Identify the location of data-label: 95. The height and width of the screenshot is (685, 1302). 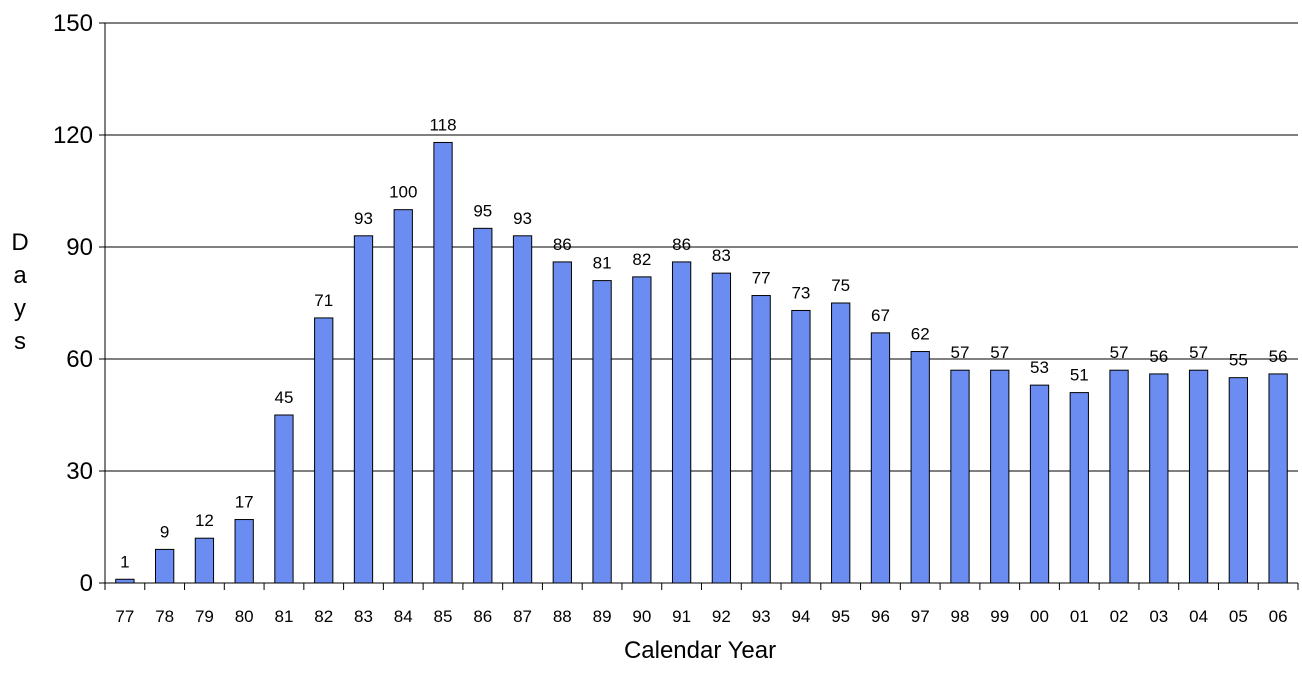
(482, 210).